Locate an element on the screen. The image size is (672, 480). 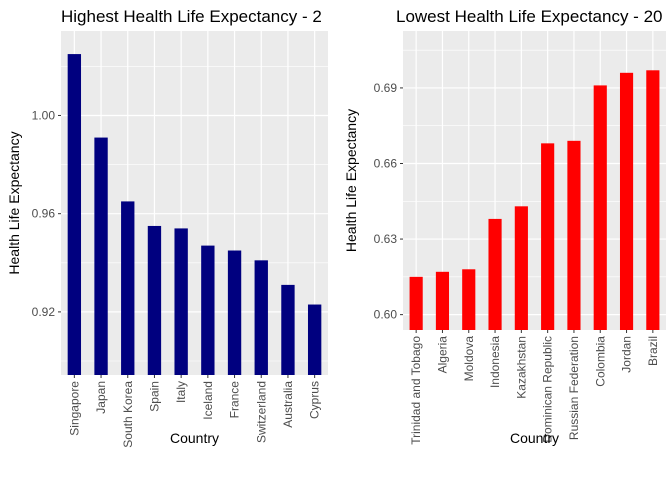
y-tick-label: 0.63 is located at coordinates (386, 239).